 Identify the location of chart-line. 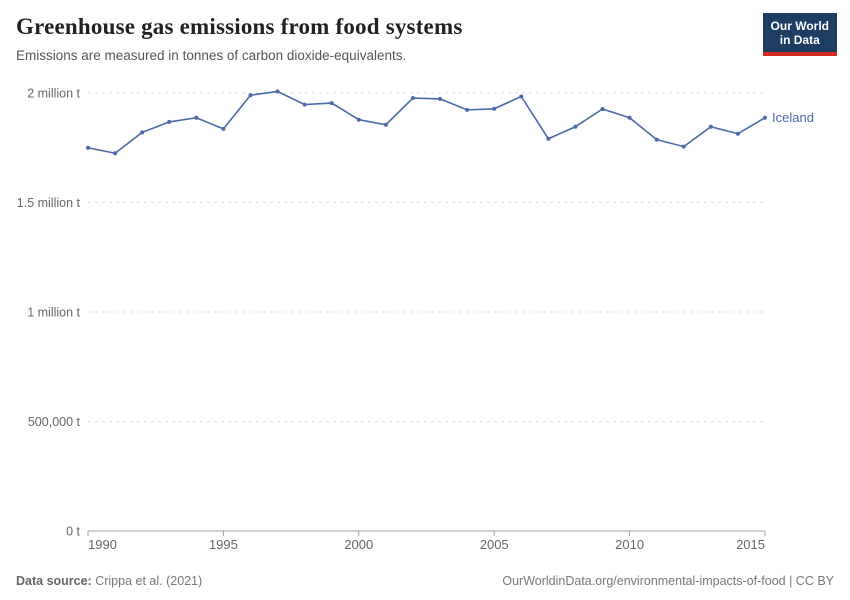
(426, 122).